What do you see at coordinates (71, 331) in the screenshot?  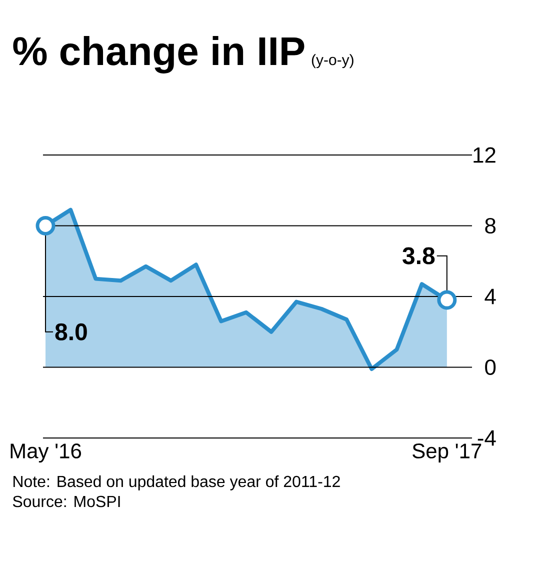 I see `annotation: 8.0` at bounding box center [71, 331].